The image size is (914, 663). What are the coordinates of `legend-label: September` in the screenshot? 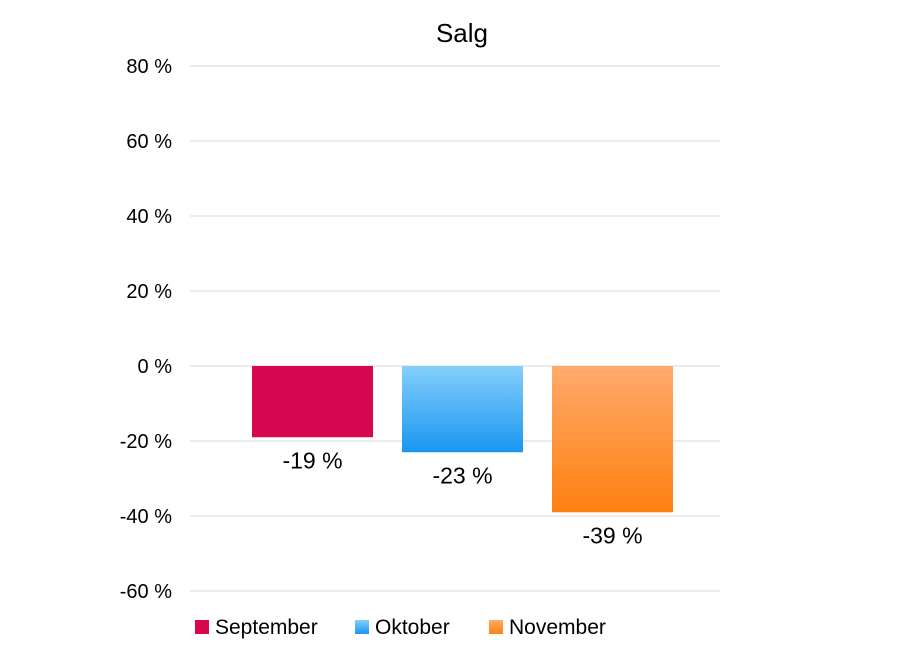 It's located at (266, 627).